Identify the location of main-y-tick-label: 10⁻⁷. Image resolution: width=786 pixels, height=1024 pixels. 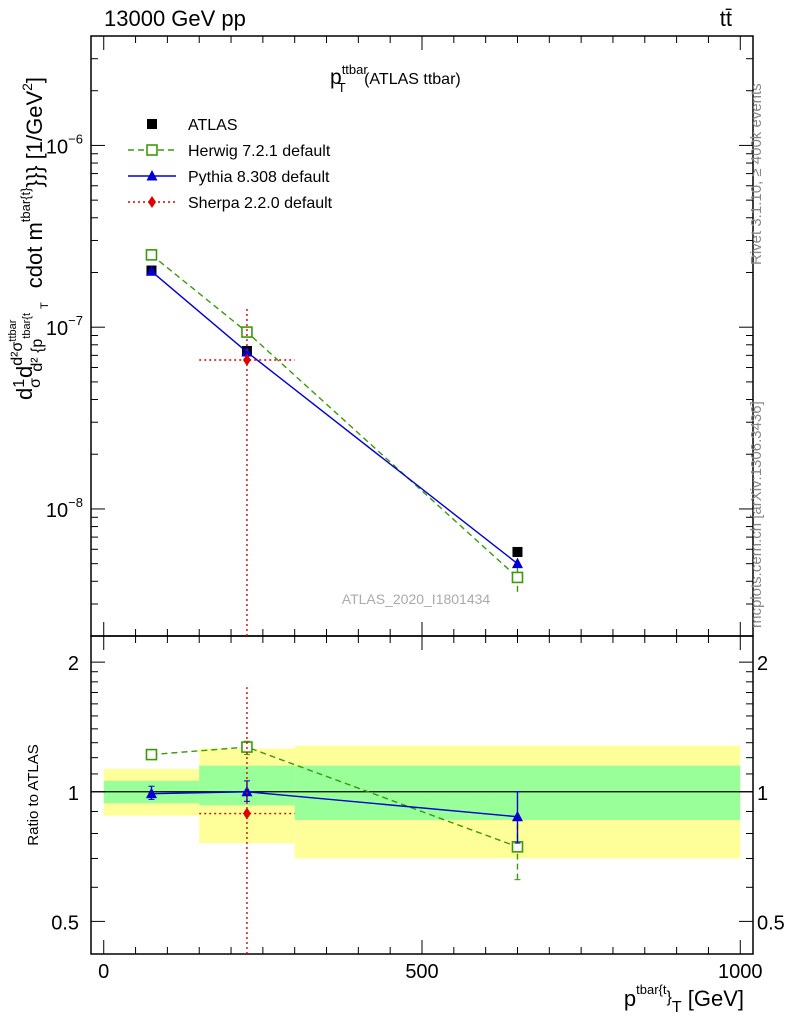
(64, 326).